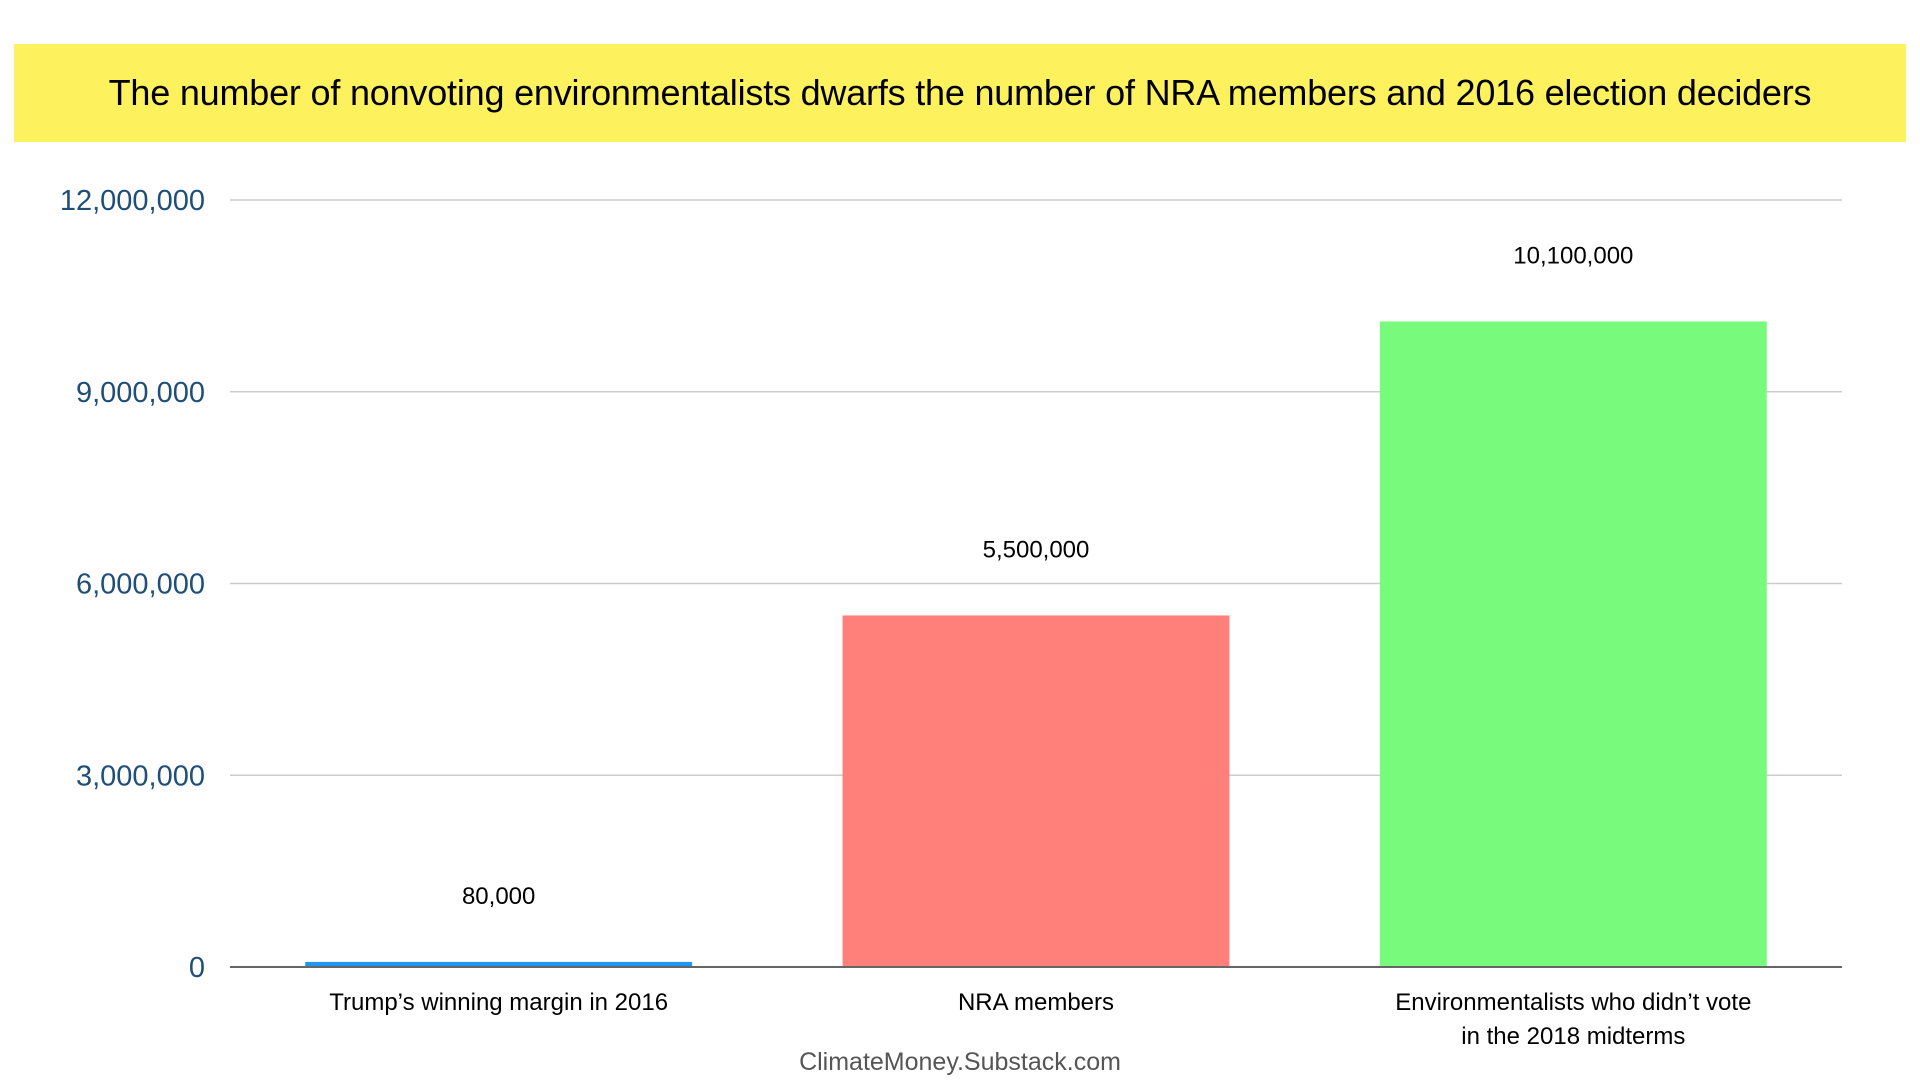  I want to click on x-category-label-line: Trump’s winning margin in 2016, so click(498, 1002).